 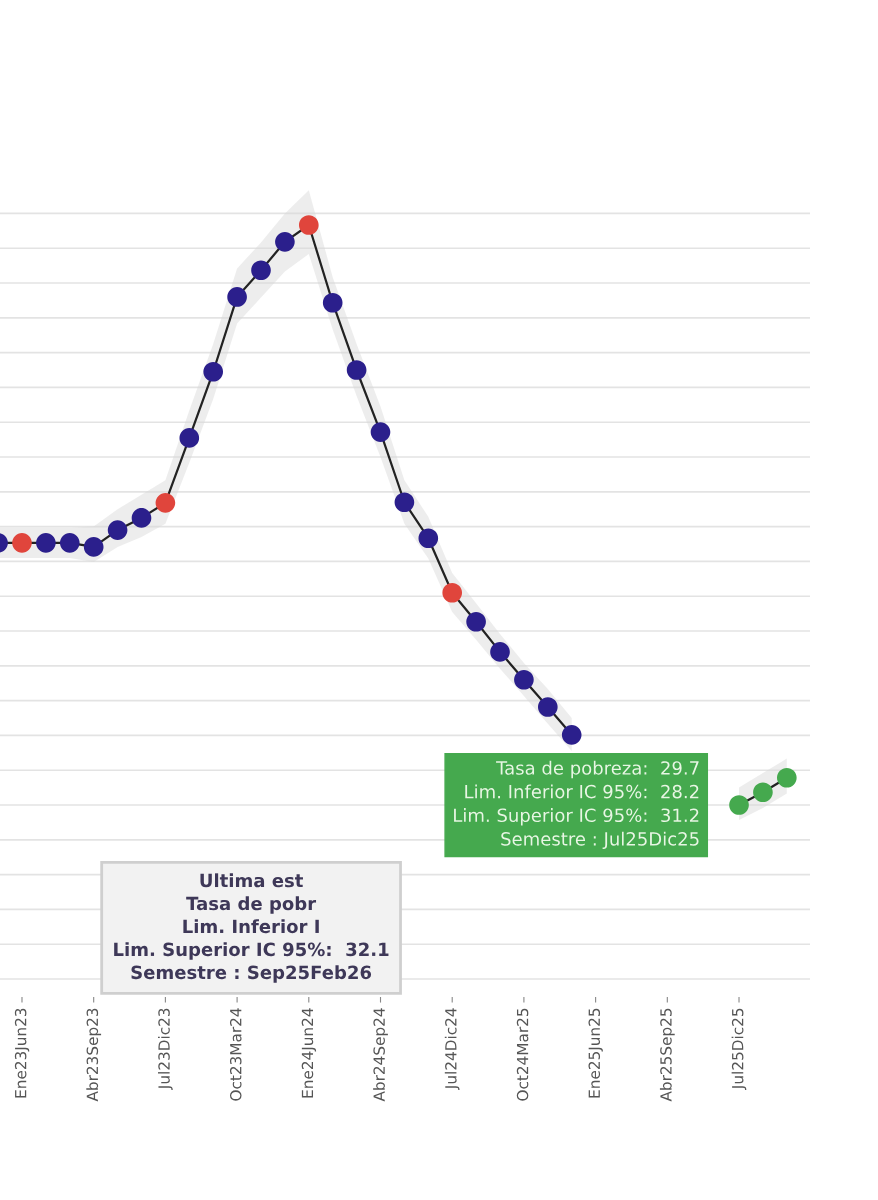 I want to click on x-tick-label: Abr23Sep23, so click(x=94, y=1055).